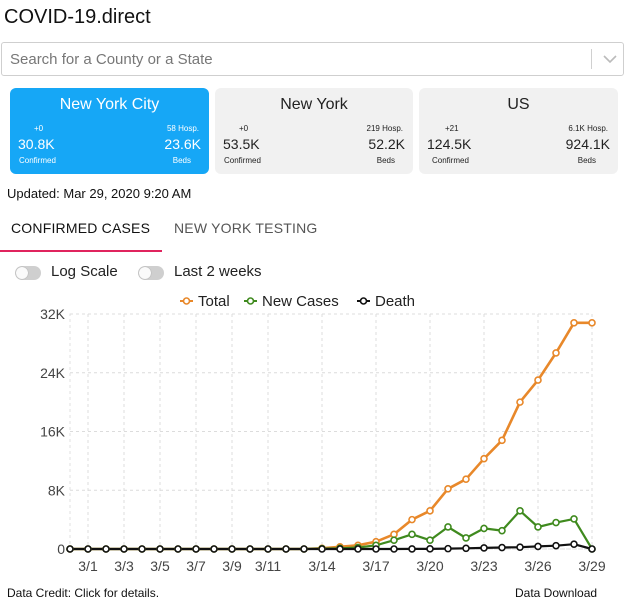 This screenshot has height=614, width=626. Describe the element at coordinates (537, 566) in the screenshot. I see `x-tick-label: 3/26` at that location.